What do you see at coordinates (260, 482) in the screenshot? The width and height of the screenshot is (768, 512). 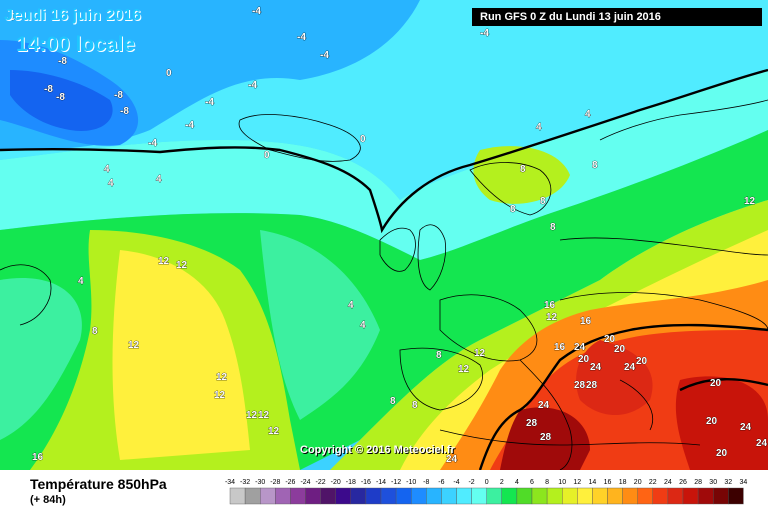 I see `legend-tick: -30` at bounding box center [260, 482].